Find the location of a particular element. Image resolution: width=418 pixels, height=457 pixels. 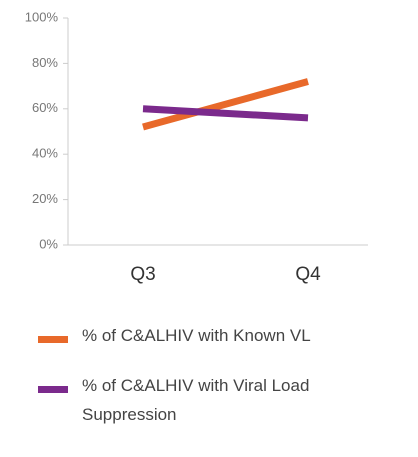

y-tick-label: 40% is located at coordinates (45, 153).